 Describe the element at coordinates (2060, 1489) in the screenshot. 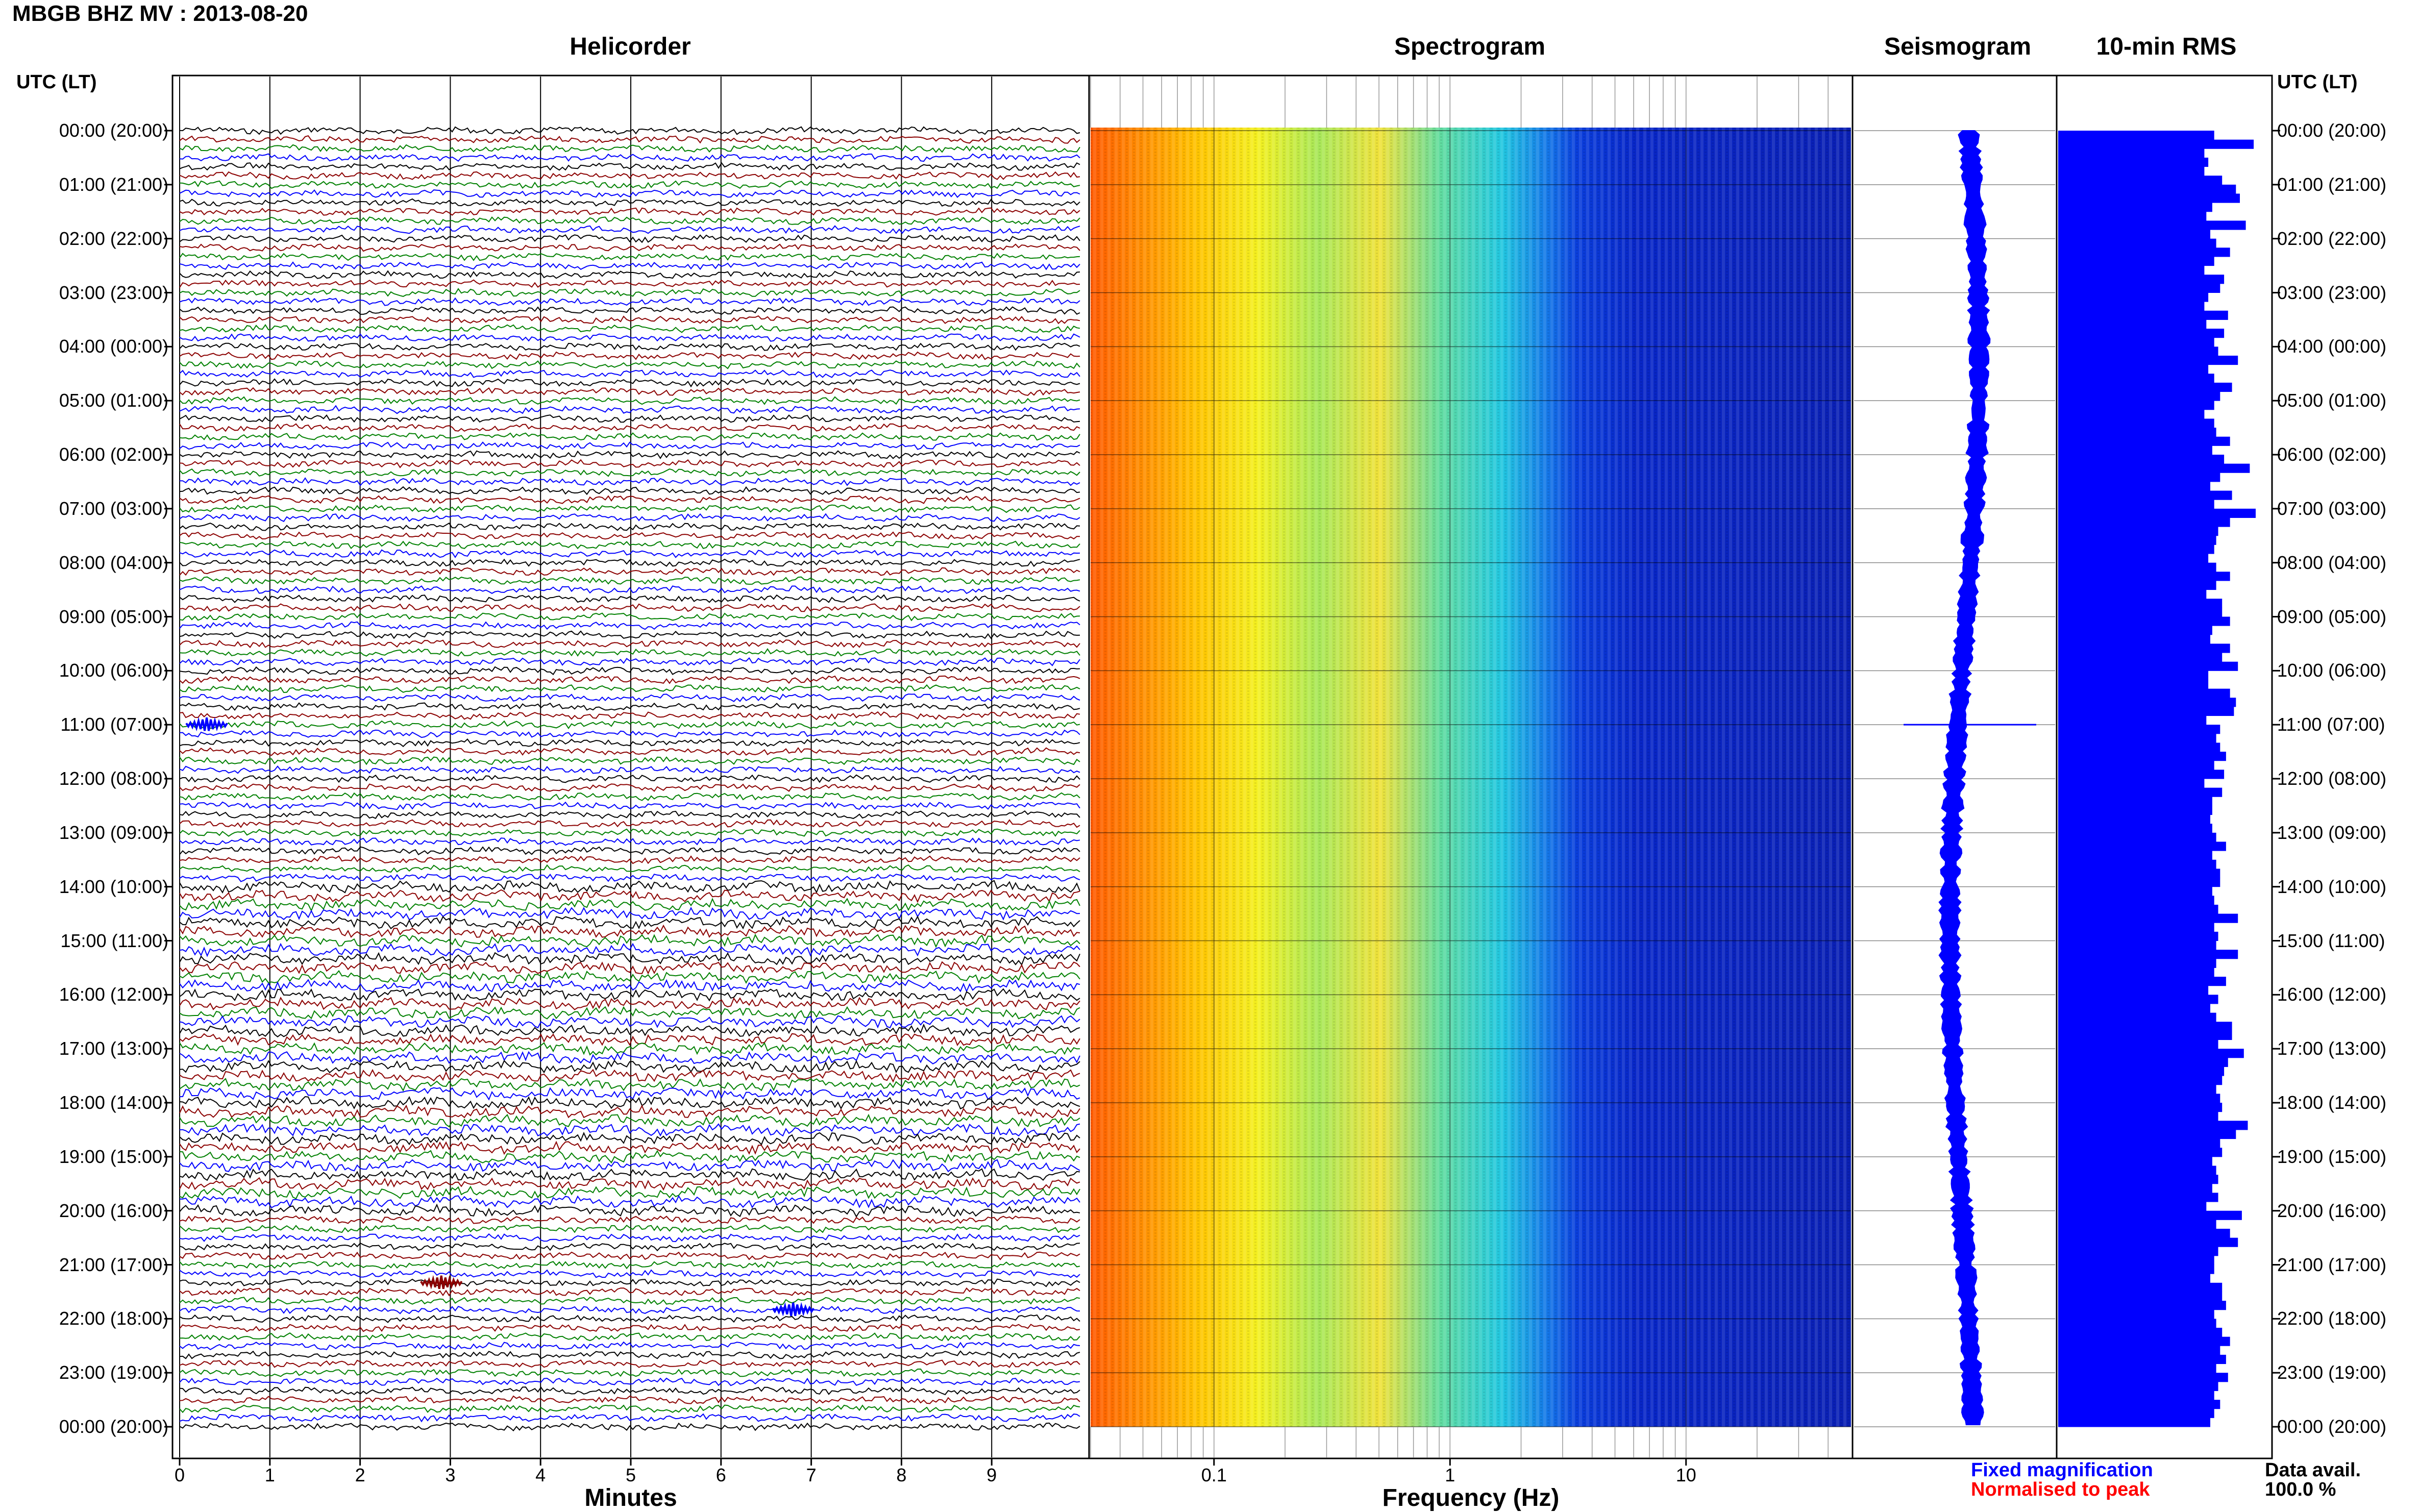

I see `legend-normalised: Normalised to peak` at that location.